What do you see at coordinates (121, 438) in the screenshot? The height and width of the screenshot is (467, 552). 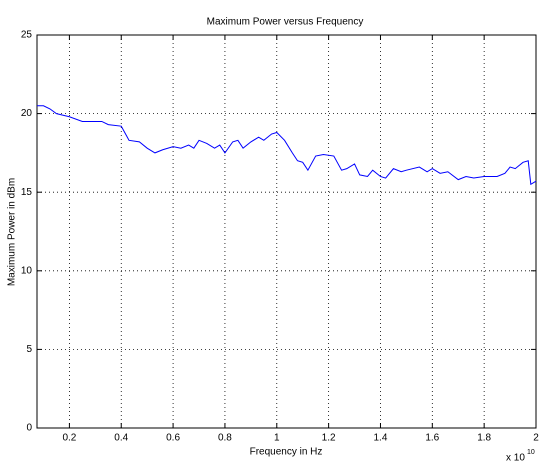 I see `x-tick-label: 0.4` at bounding box center [121, 438].